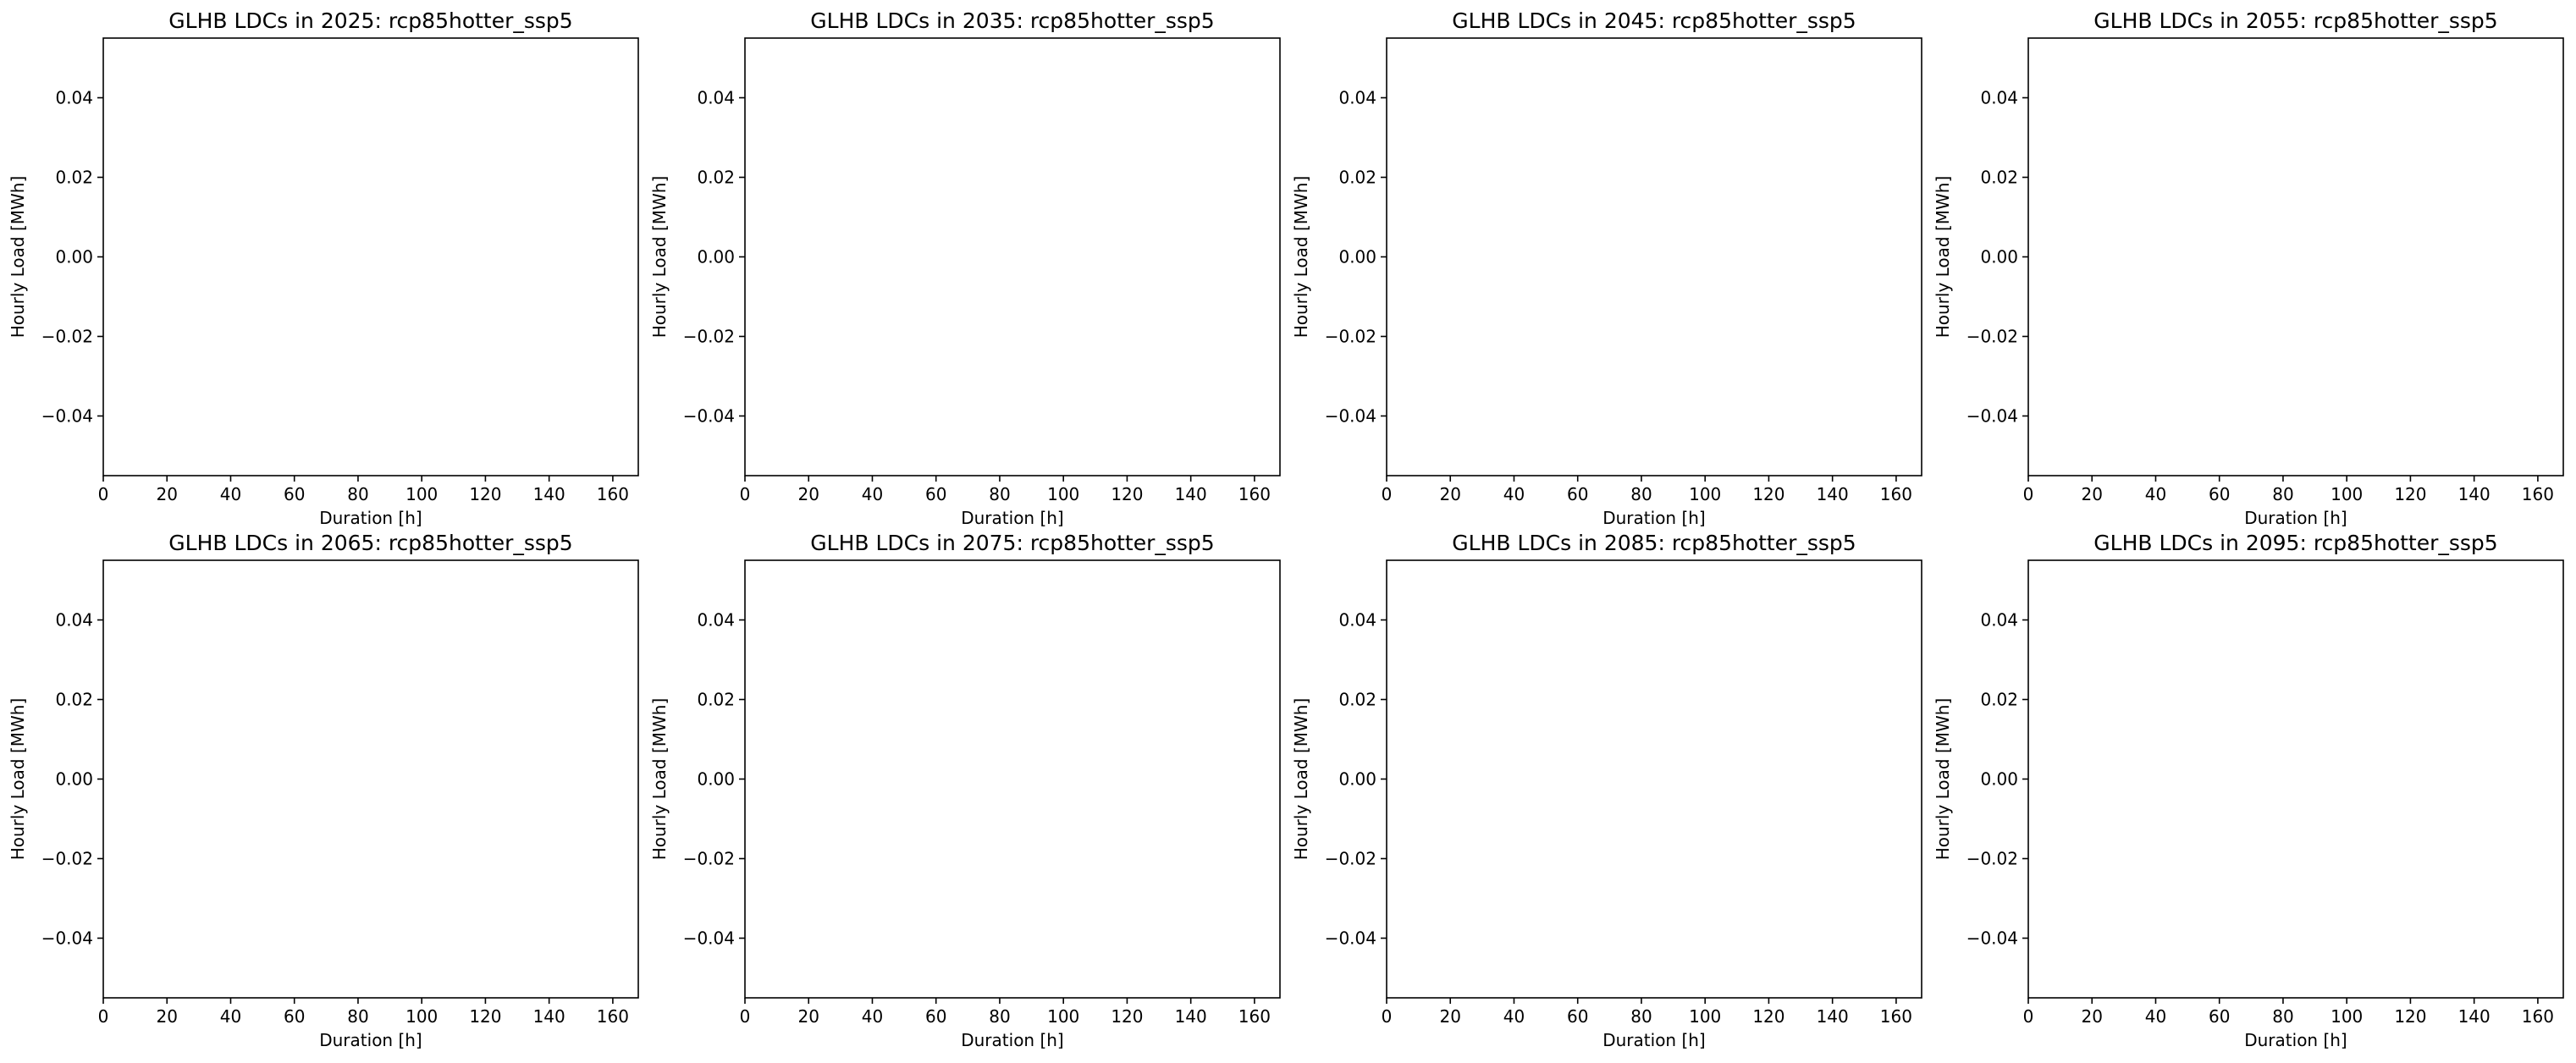 Image resolution: width=2576 pixels, height=1063 pixels. Describe the element at coordinates (2295, 20) in the screenshot. I see `chart-title: GLHB LDCs in 2055: rcp85hotter_ssp5` at that location.